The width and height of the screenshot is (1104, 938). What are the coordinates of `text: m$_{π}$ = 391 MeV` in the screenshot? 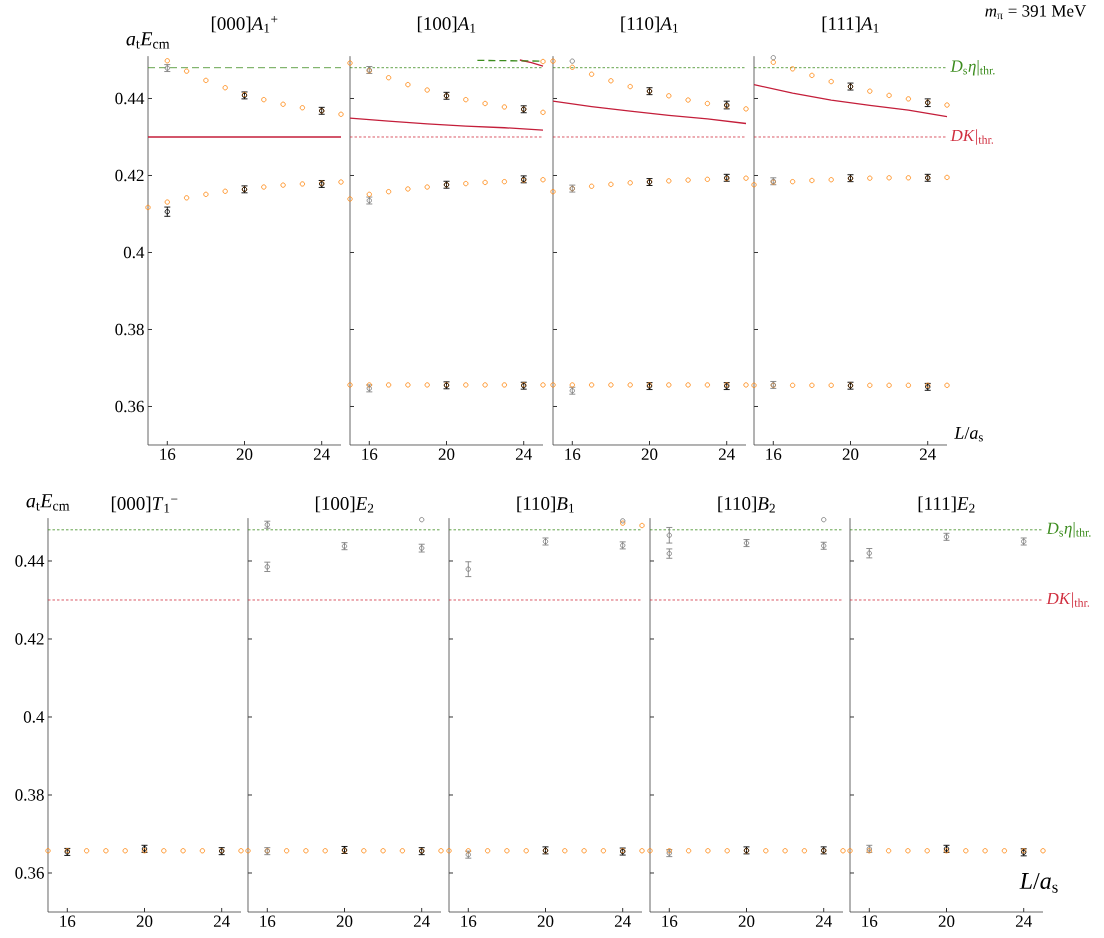 It's located at (1036, 12).